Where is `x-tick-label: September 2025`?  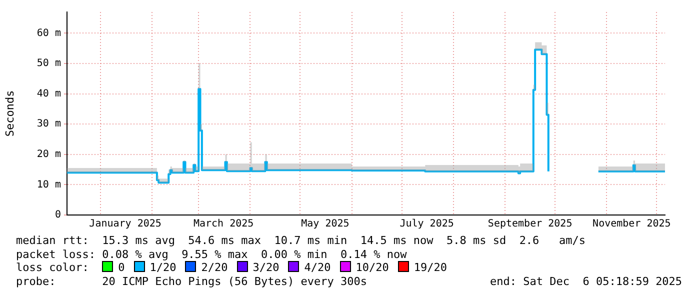 x-tick-label: September 2025 is located at coordinates (530, 224).